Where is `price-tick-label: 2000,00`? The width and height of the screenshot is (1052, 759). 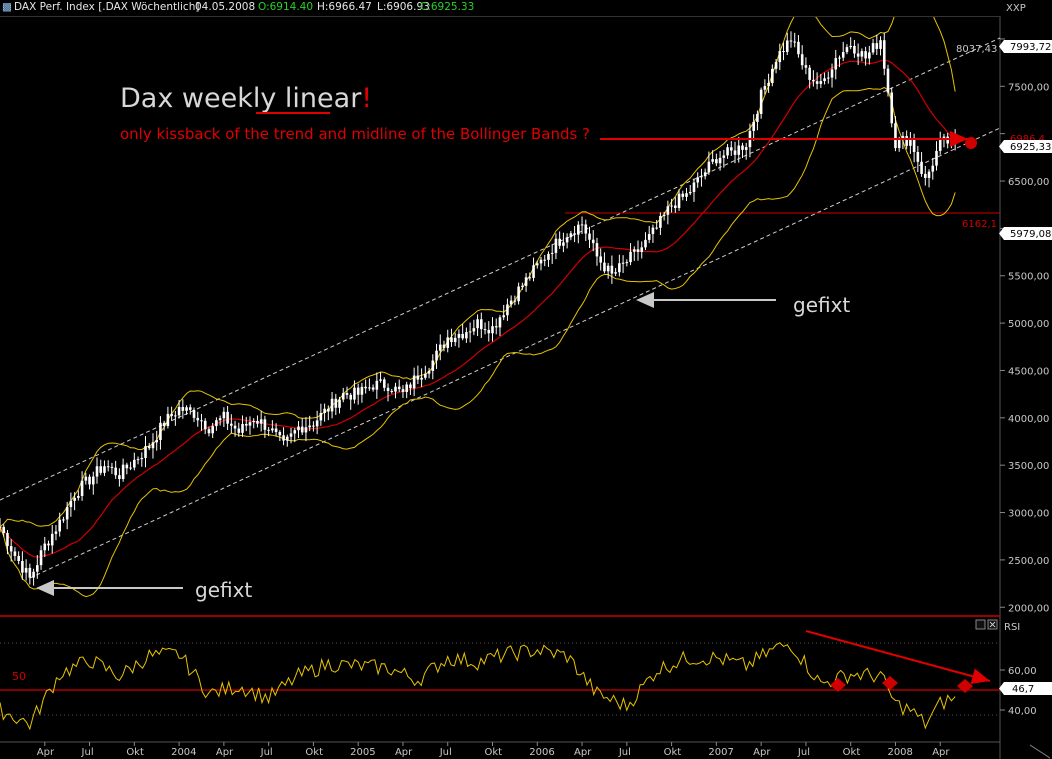 price-tick-label: 2000,00 is located at coordinates (1028, 608).